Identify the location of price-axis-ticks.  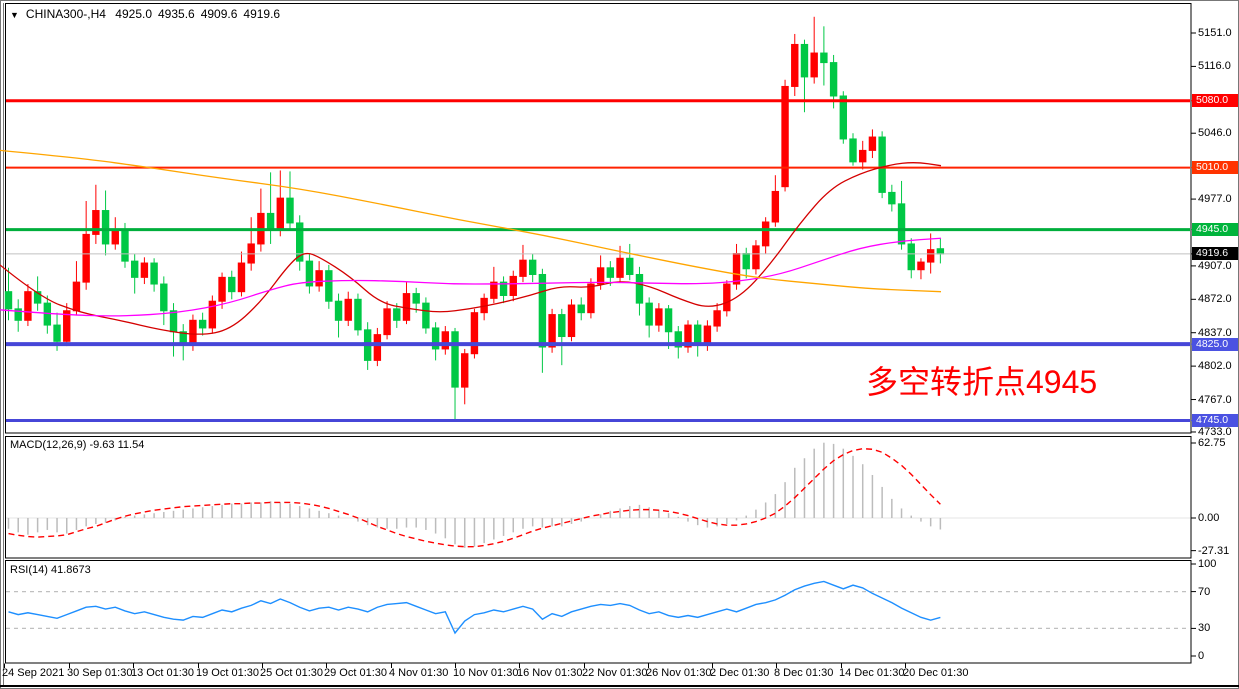
(1193, 232).